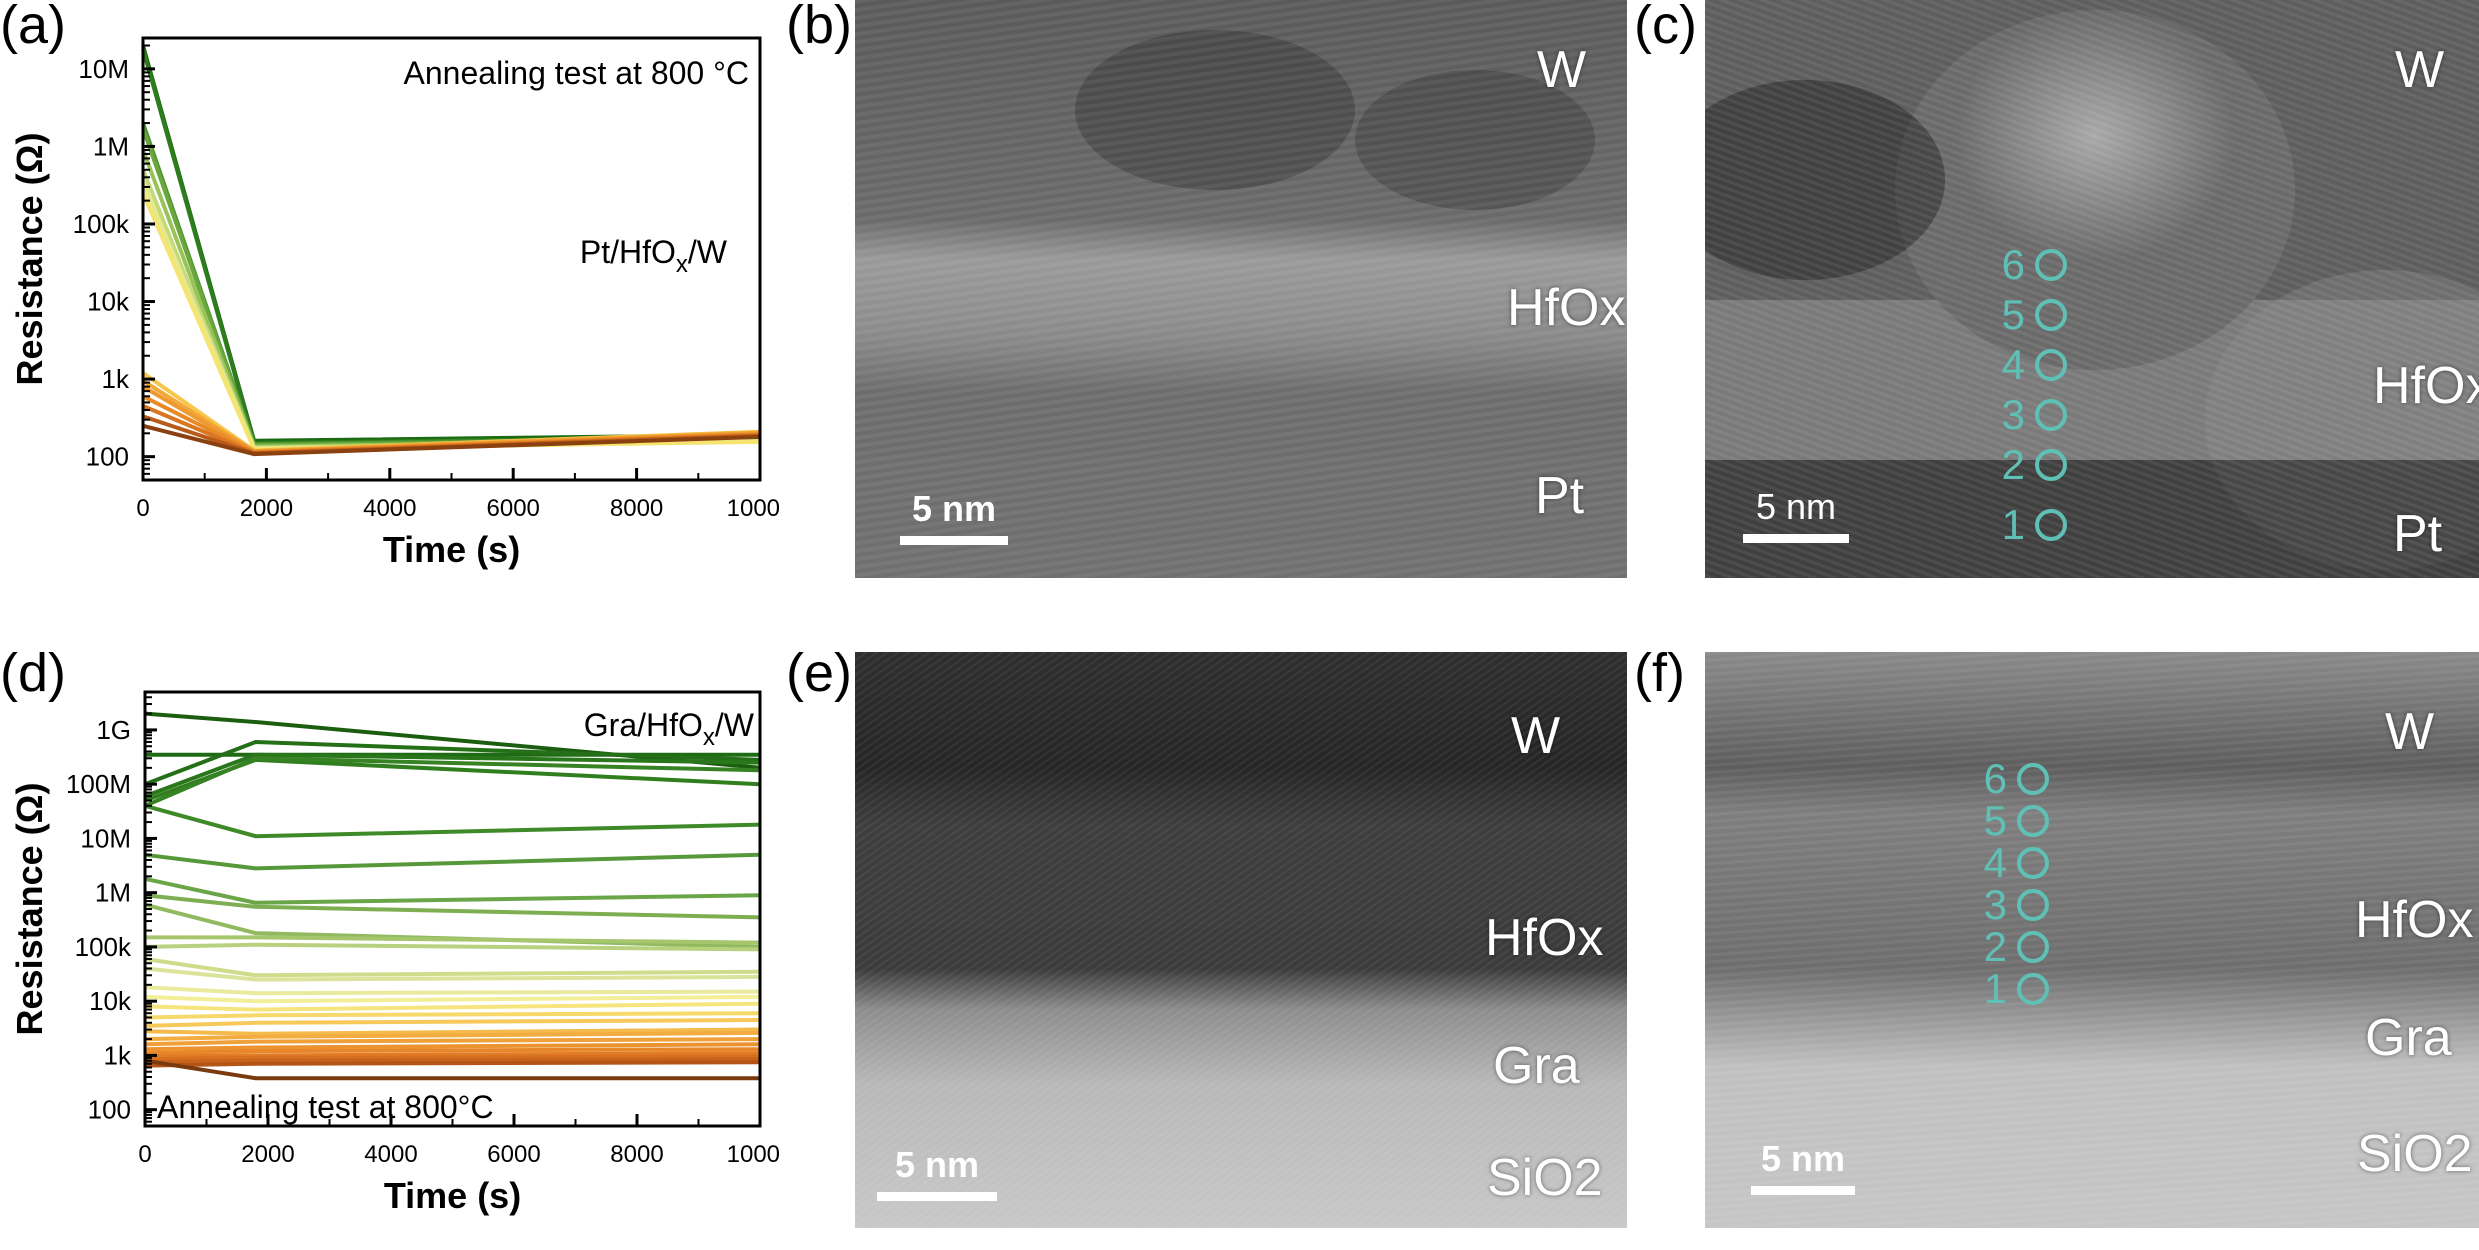  What do you see at coordinates (2031, 525) in the screenshot?
I see `tem-c-marker: 1` at bounding box center [2031, 525].